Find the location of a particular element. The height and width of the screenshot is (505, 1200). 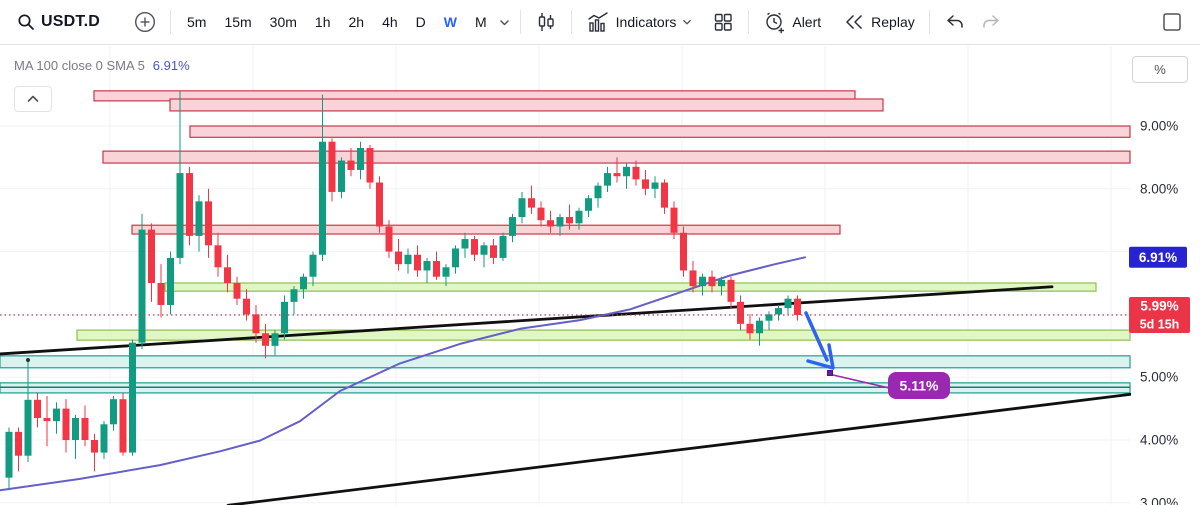

interval-menu-chevron is located at coordinates (504, 22).